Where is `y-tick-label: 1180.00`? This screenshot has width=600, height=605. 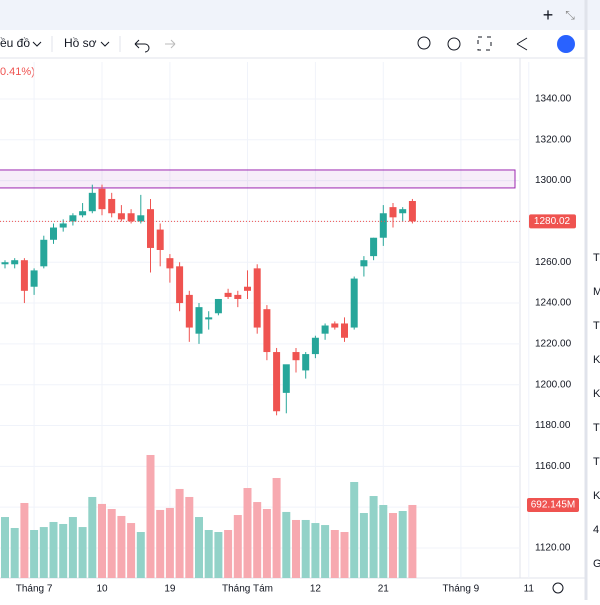 y-tick-label: 1180.00 is located at coordinates (553, 425).